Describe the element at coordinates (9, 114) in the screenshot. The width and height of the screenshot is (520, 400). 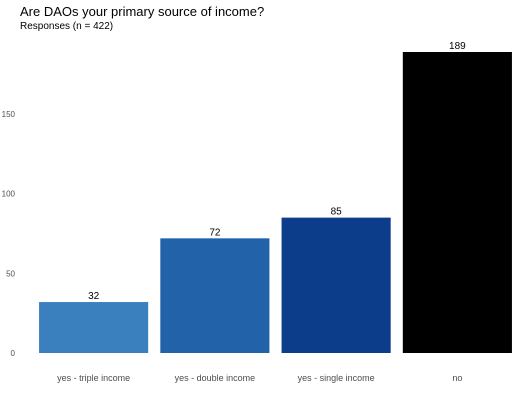
I see `y-tick-label: 150` at that location.